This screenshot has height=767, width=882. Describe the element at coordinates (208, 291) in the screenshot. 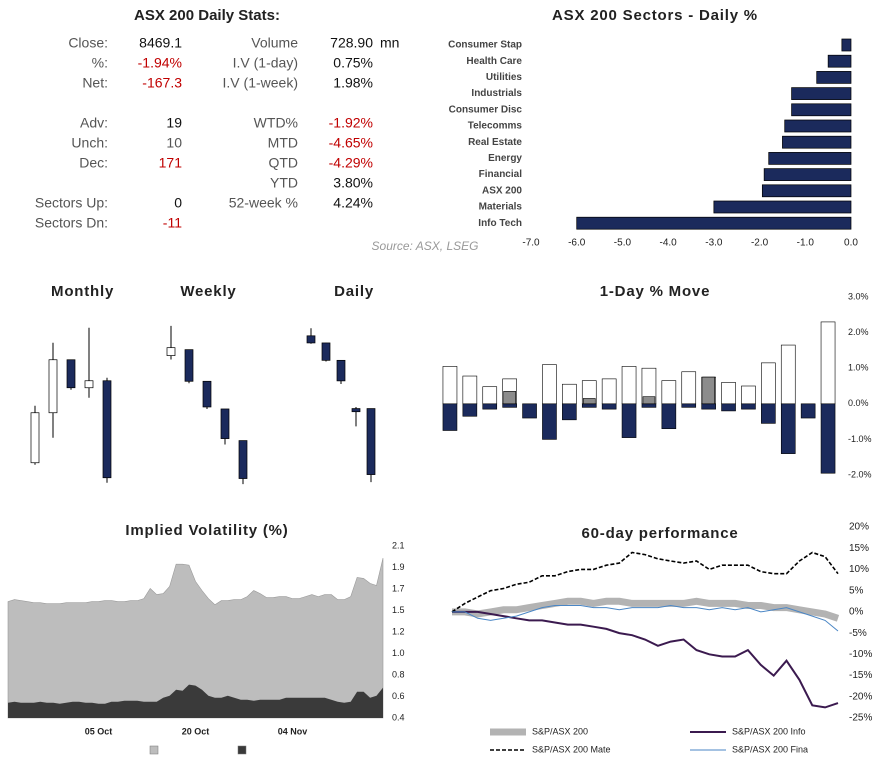

I see `panel-title: Weekly` at that location.